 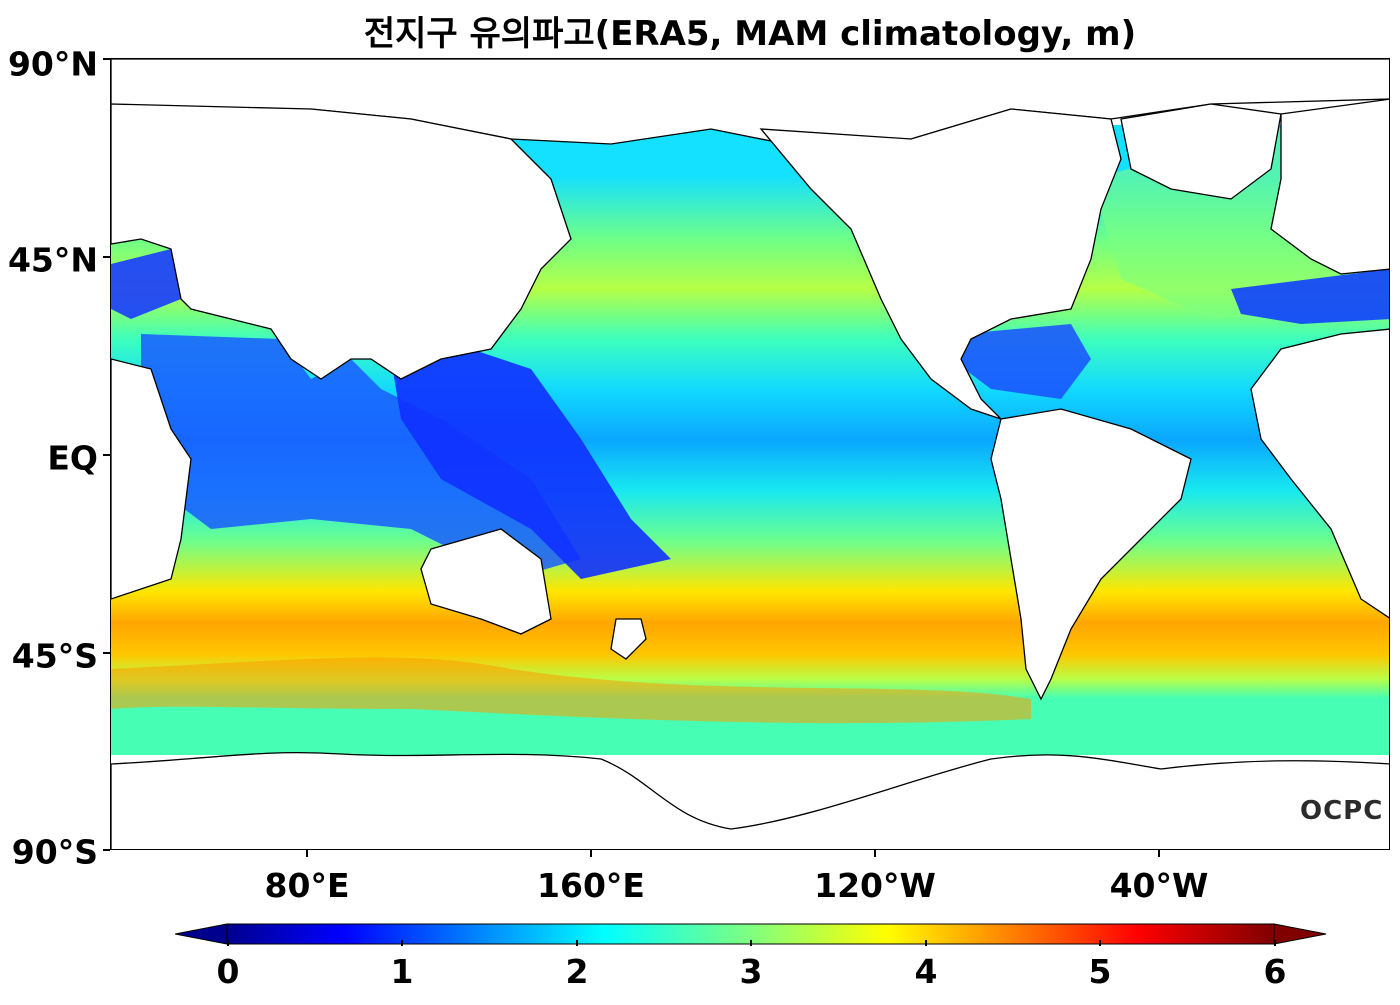 What do you see at coordinates (1159, 853) in the screenshot?
I see `x-tick-40w` at bounding box center [1159, 853].